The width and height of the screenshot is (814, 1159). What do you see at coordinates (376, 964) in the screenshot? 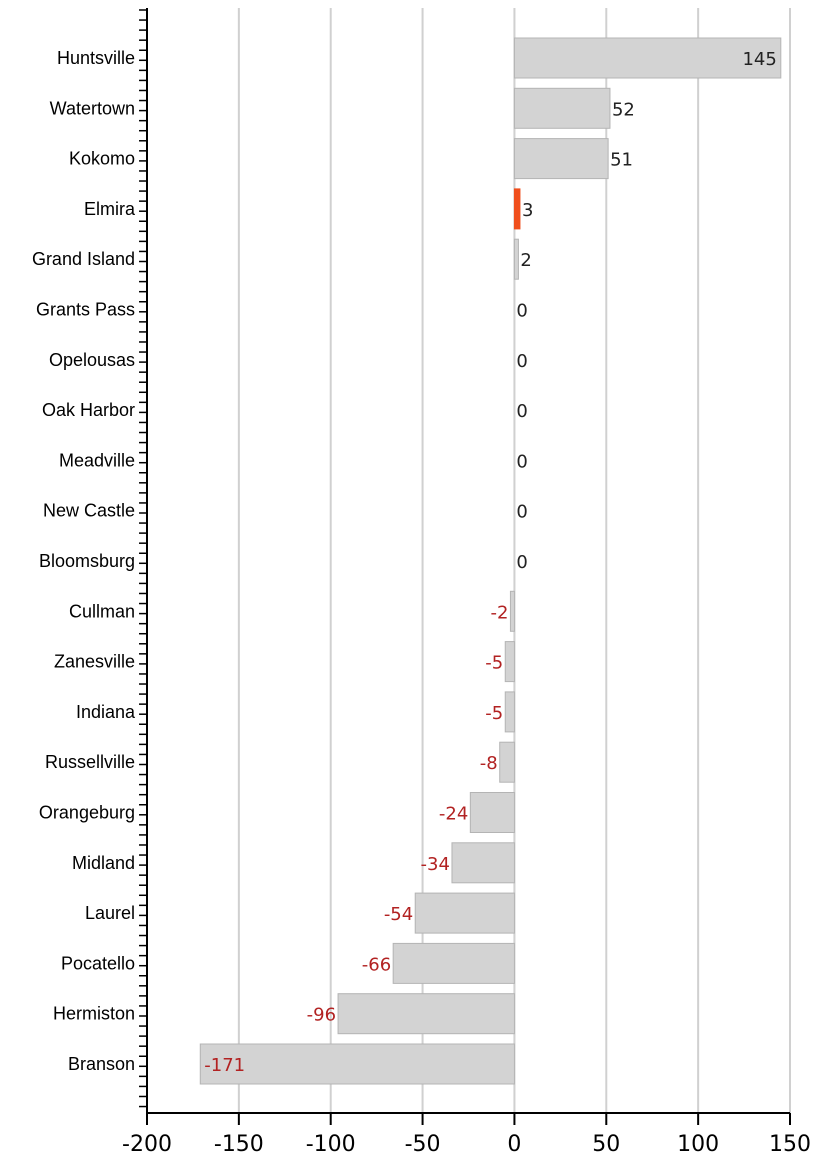
I see `data-label: -66` at bounding box center [376, 964].